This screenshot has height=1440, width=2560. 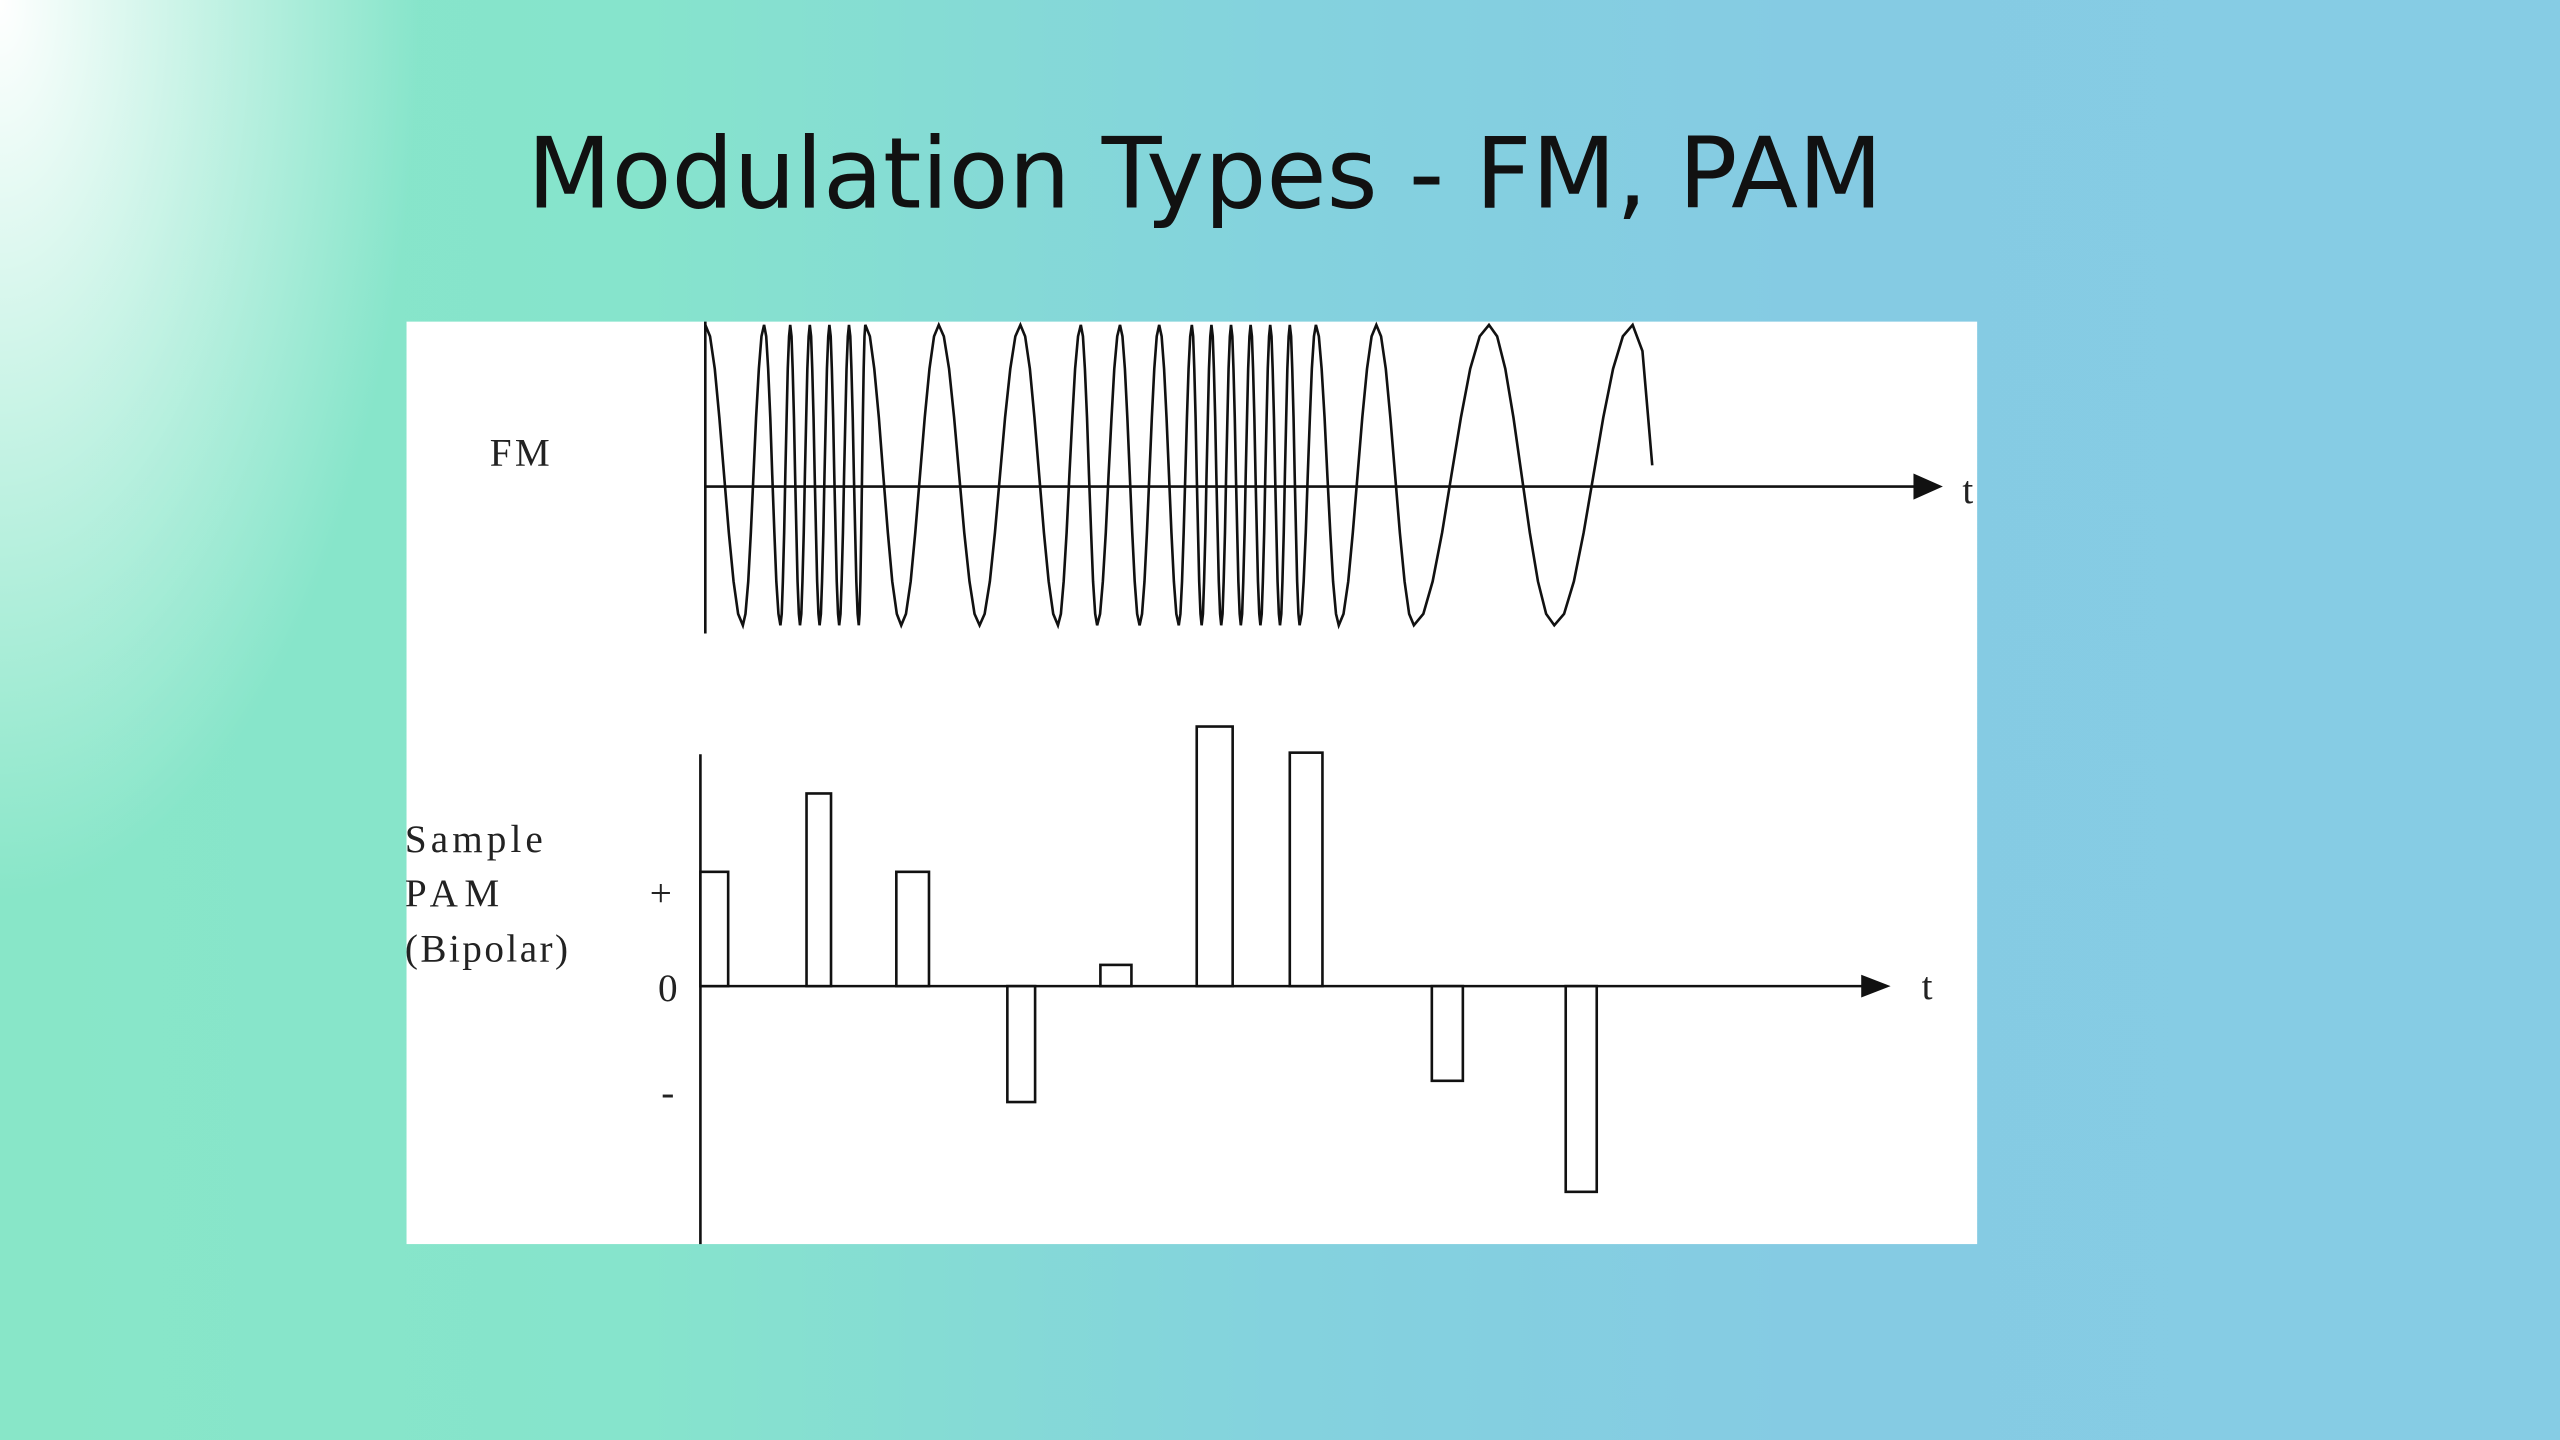 What do you see at coordinates (661, 893) in the screenshot?
I see `pam-plus: +` at bounding box center [661, 893].